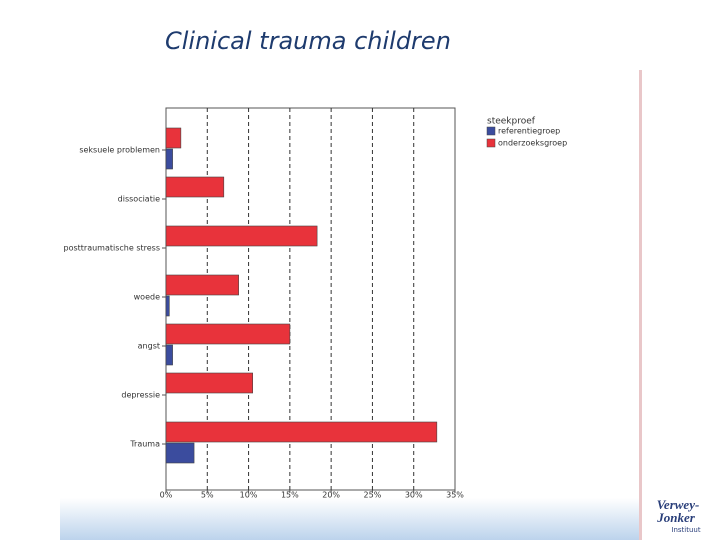 Image resolution: width=720 pixels, height=544 pixels. What do you see at coordinates (147, 297) in the screenshot?
I see `y-tick-label: woede` at bounding box center [147, 297].